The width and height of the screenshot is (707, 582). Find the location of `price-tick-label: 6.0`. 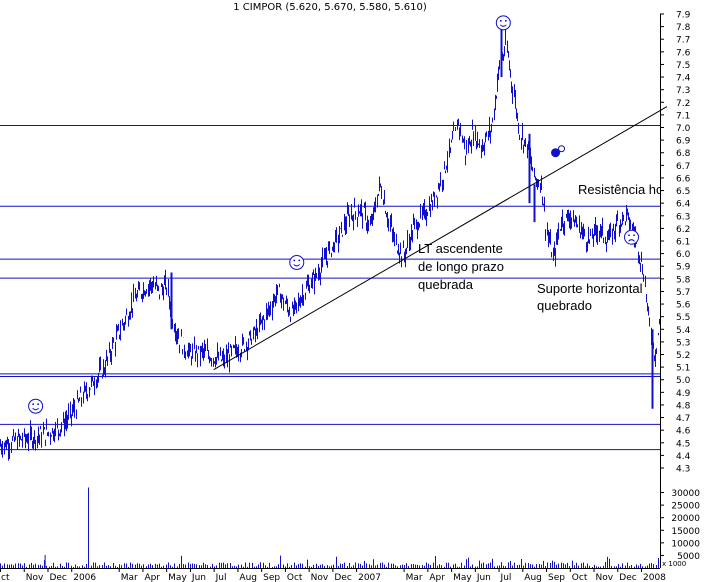

price-tick-label: 6.0 is located at coordinates (683, 255).